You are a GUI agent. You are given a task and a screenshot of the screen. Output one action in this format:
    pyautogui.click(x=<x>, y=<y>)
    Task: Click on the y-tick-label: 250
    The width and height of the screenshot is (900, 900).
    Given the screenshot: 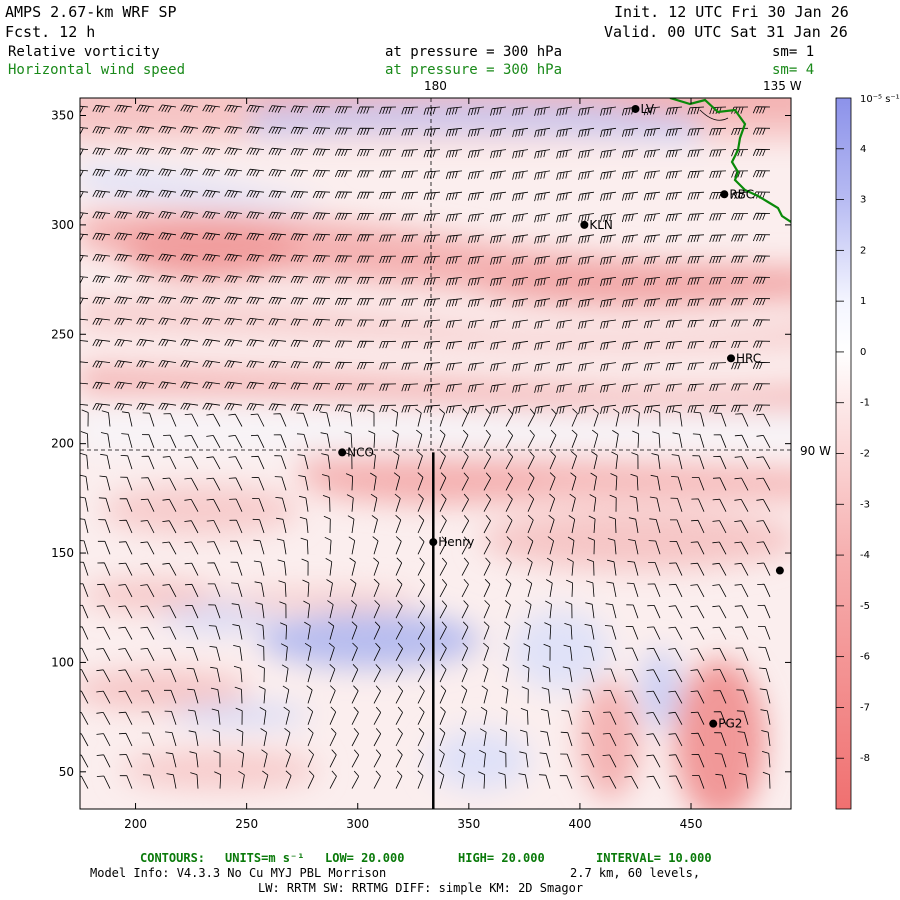 What is the action you would take?
    pyautogui.click(x=62, y=334)
    